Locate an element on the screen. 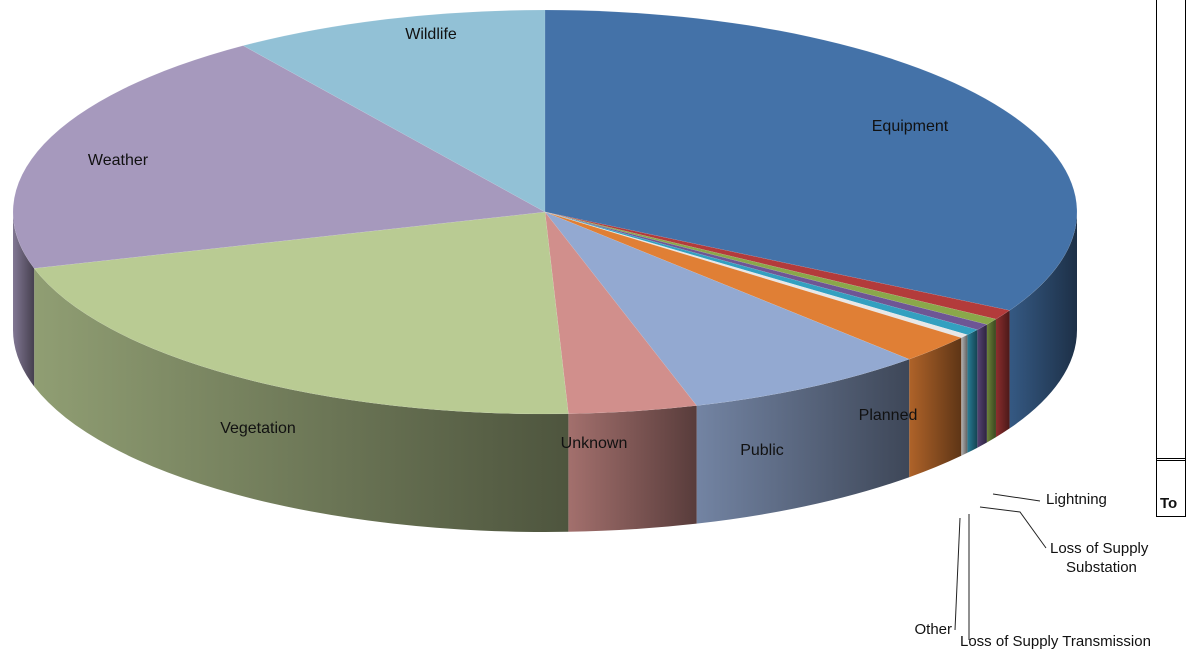 This screenshot has height=654, width=1188. slice-label-0: Equipment is located at coordinates (910, 126).